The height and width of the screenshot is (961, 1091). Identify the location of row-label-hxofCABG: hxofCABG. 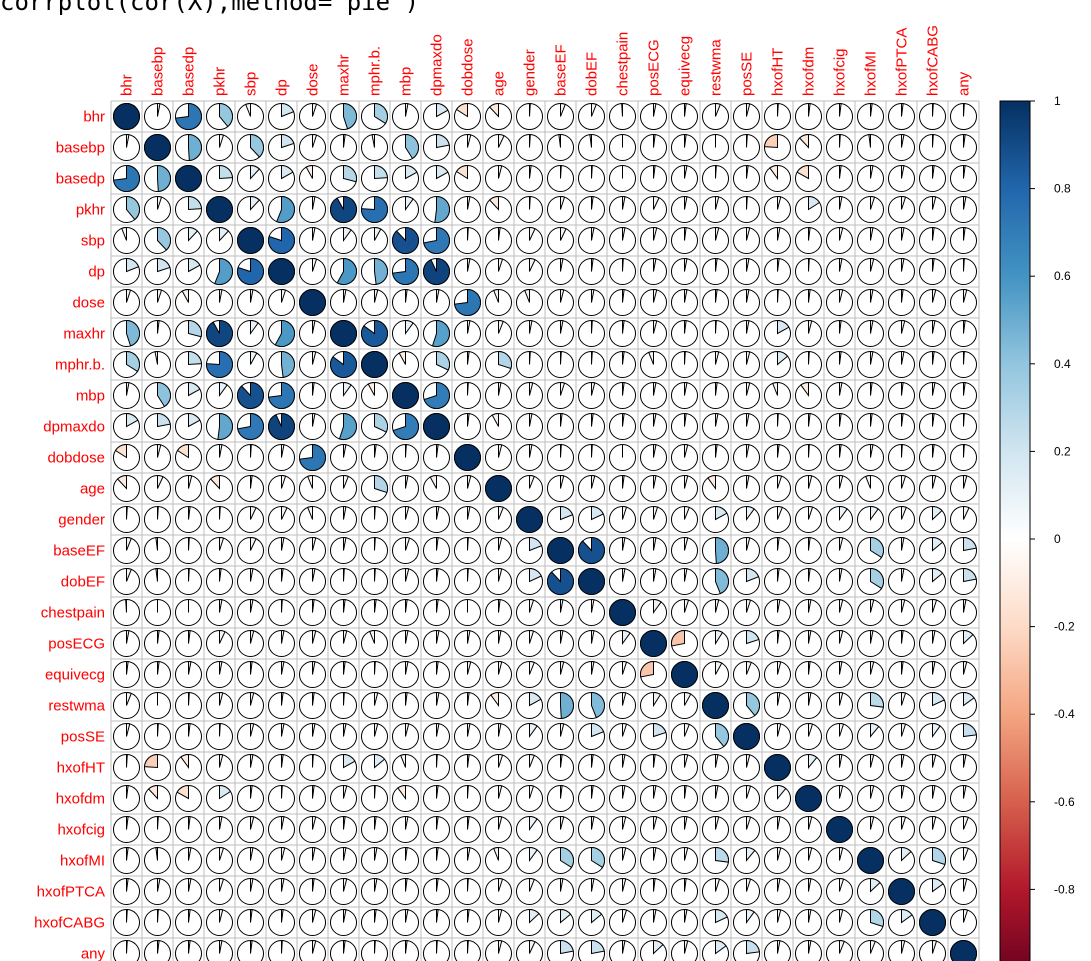
(69, 923).